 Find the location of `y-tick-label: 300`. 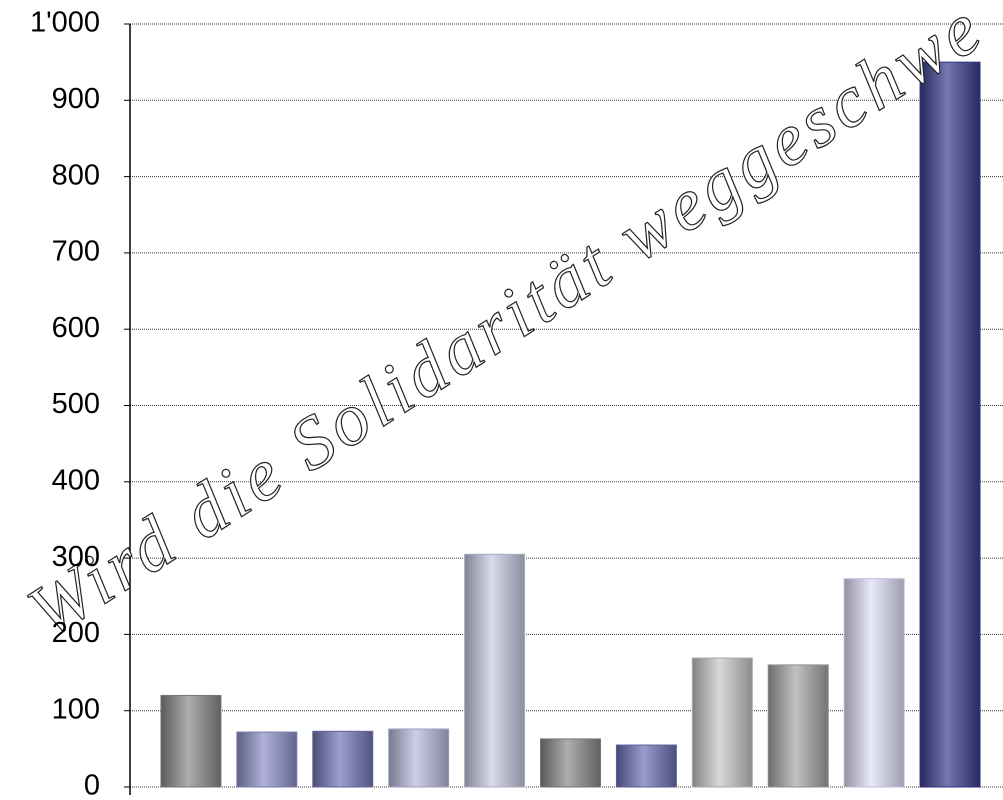

y-tick-label: 300 is located at coordinates (76, 557).